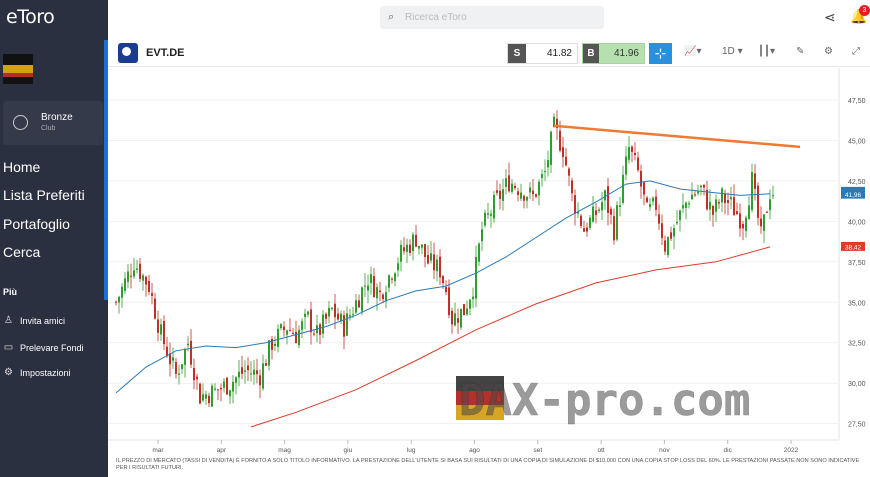 The height and width of the screenshot is (477, 870). What do you see at coordinates (492, 17) in the screenshot?
I see `search-input: ⌕ Ricerca eToro` at bounding box center [492, 17].